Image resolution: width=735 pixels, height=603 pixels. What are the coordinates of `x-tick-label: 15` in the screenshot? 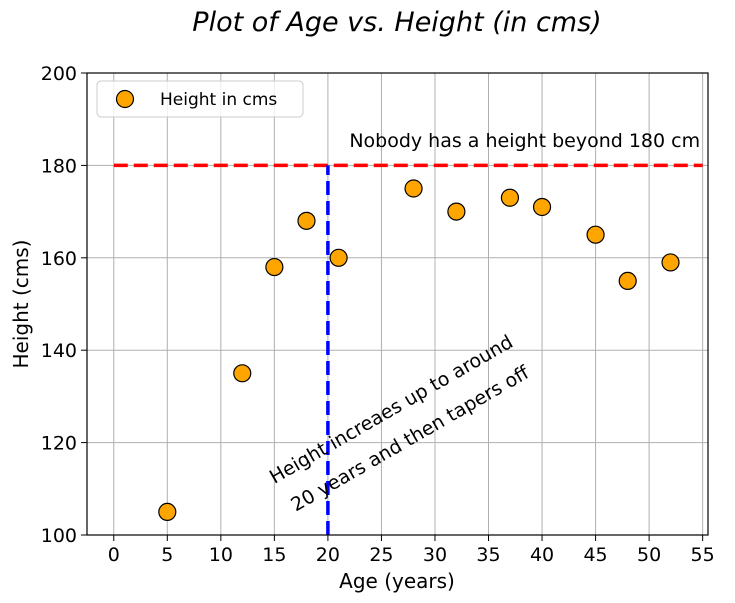 It's located at (274, 555).